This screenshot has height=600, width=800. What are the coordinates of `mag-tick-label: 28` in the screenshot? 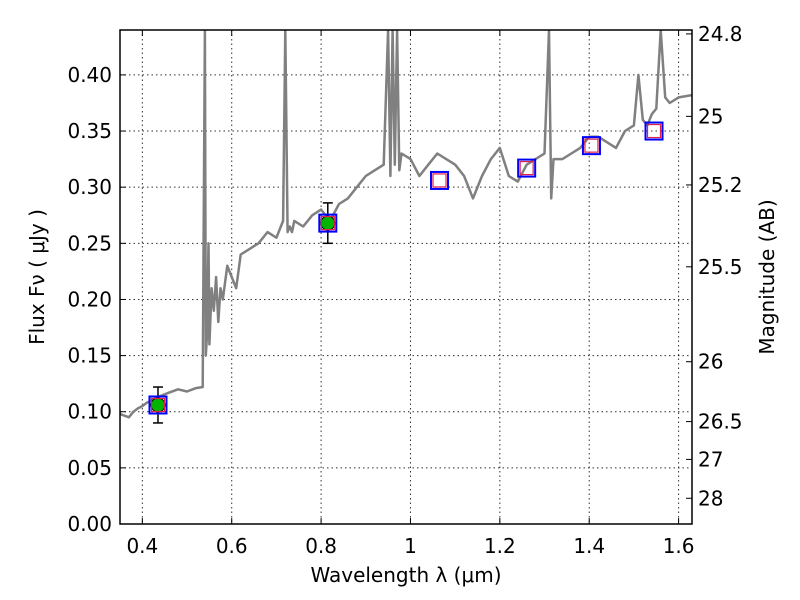 It's located at (710, 498).